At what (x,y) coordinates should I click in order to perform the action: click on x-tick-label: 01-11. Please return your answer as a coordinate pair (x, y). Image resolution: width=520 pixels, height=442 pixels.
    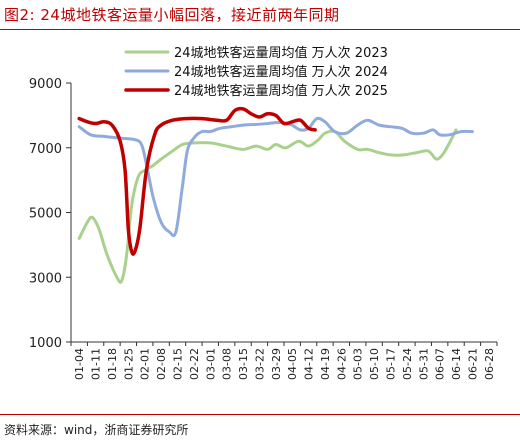
    Looking at the image, I should click on (96, 364).